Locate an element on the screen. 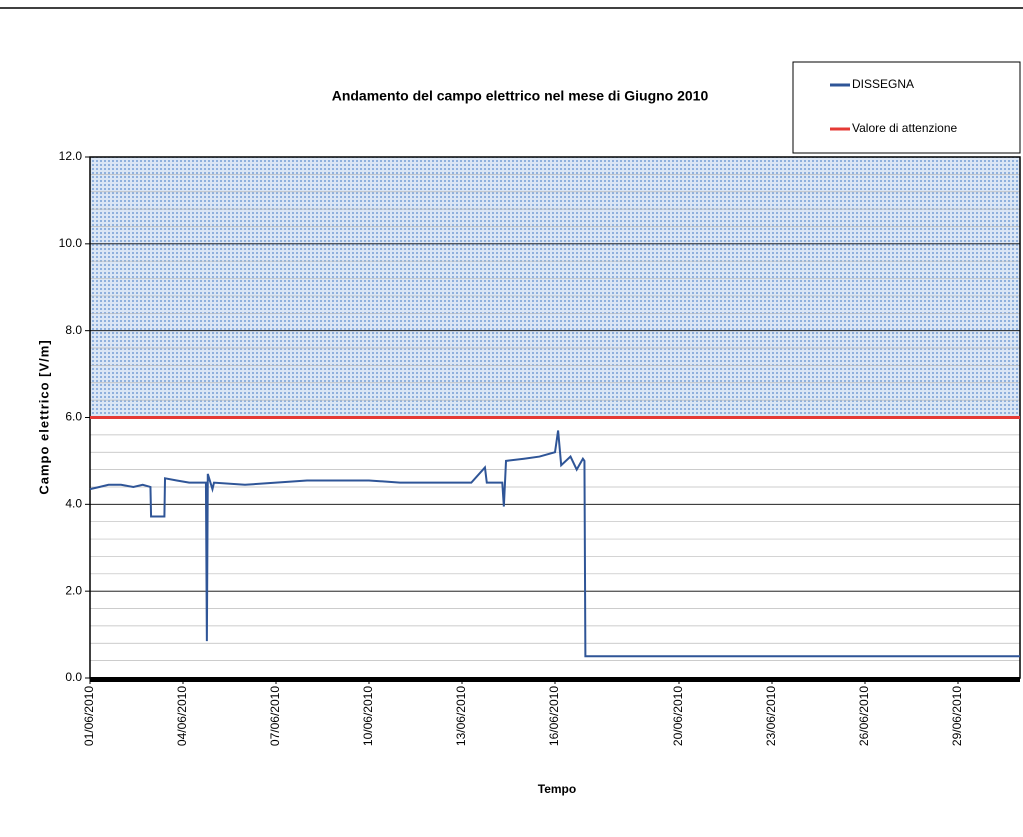 The width and height of the screenshot is (1023, 837). x-tick-label: 23/06/2010 is located at coordinates (771, 716).